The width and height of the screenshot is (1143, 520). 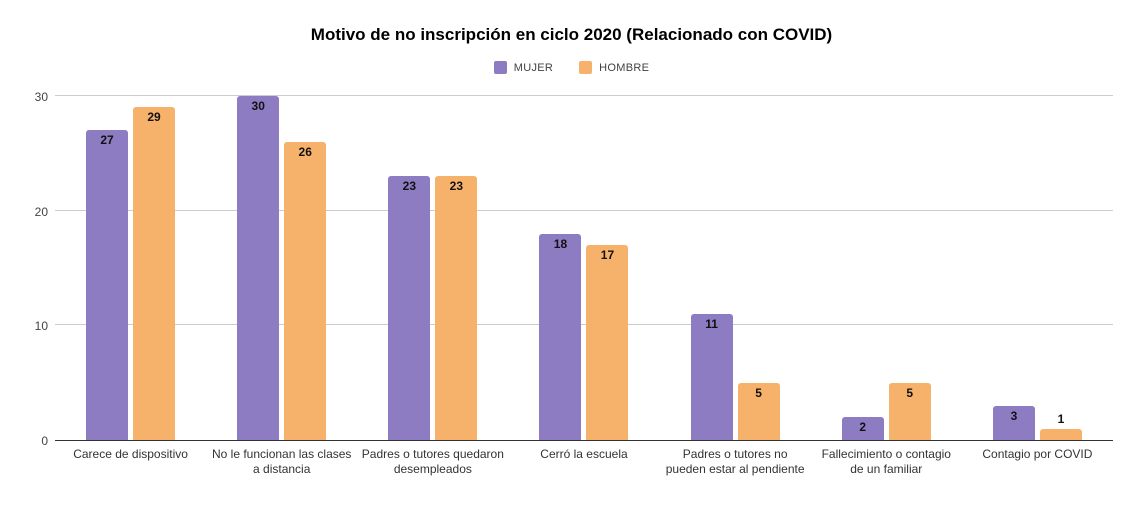 What do you see at coordinates (886, 461) in the screenshot?
I see `x-tick-label-6: Fallecimiento o contagio de un familiar` at bounding box center [886, 461].